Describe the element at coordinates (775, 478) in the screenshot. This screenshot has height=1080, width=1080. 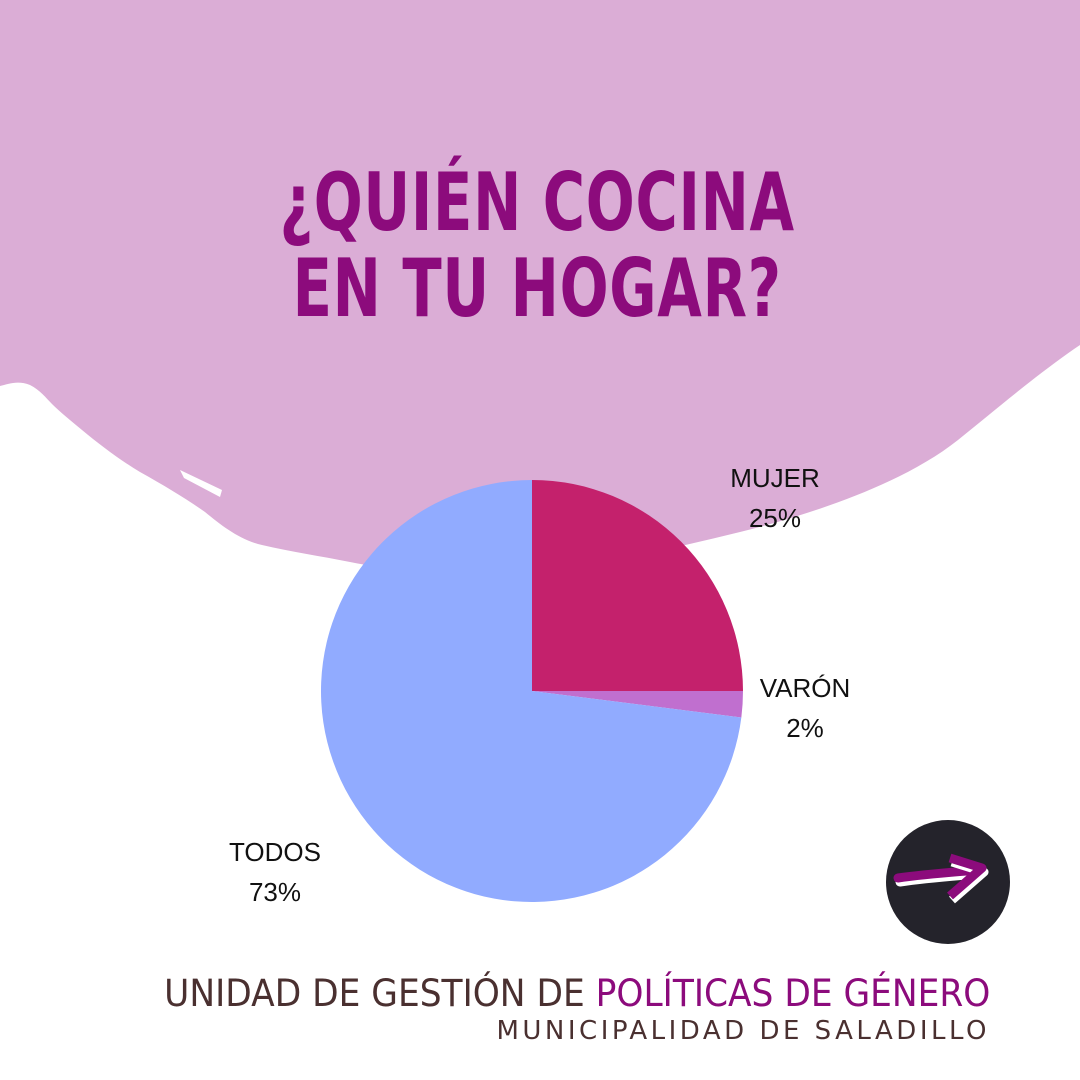
I see `slice-label-mujer-name: MUJER` at that location.